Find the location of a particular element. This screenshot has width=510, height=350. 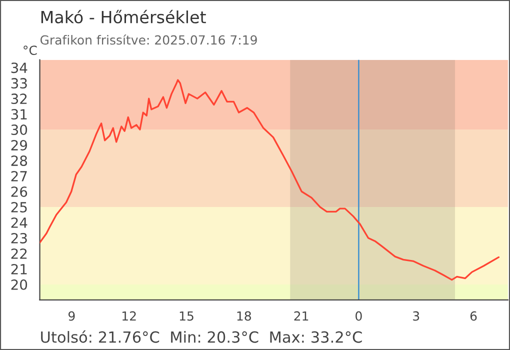

text: Utolsó: 21.76°C Min: 20.3°C Max: 33.2°C is located at coordinates (201, 336).